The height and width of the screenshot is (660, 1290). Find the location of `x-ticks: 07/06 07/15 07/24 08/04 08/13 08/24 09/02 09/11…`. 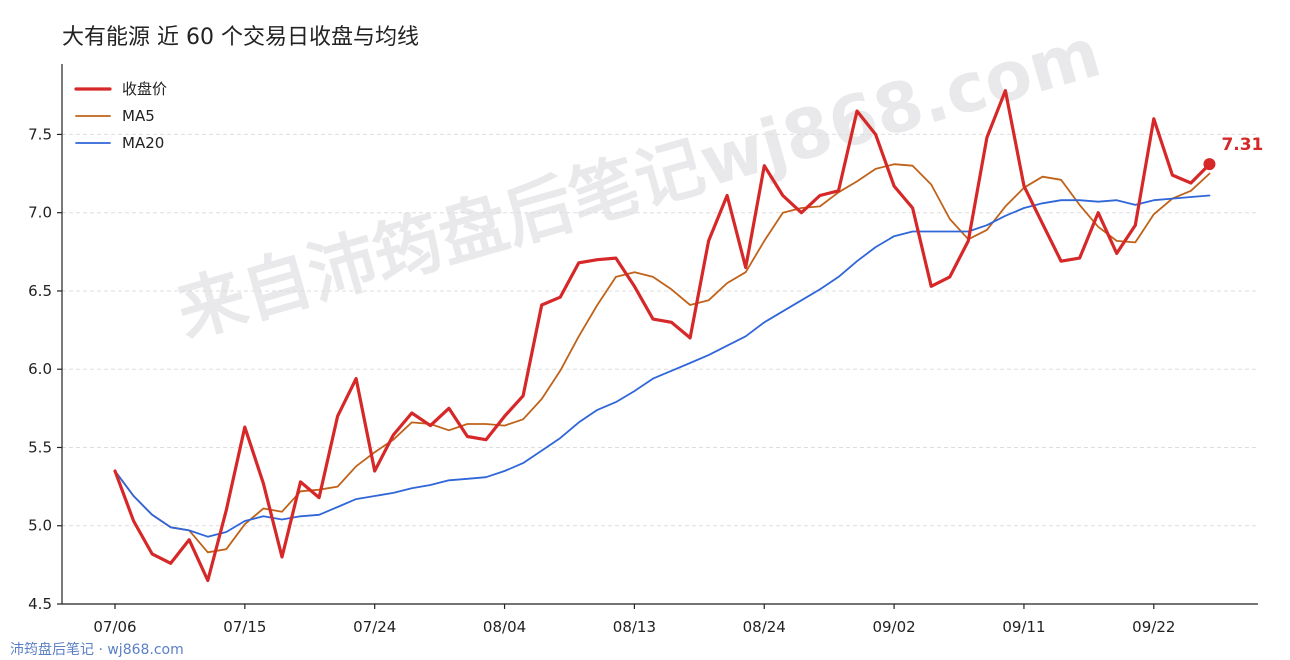

x-ticks: 07/06 07/15 07/24 08/04 08/13 08/24 09/02 09/11… is located at coordinates (634, 620).